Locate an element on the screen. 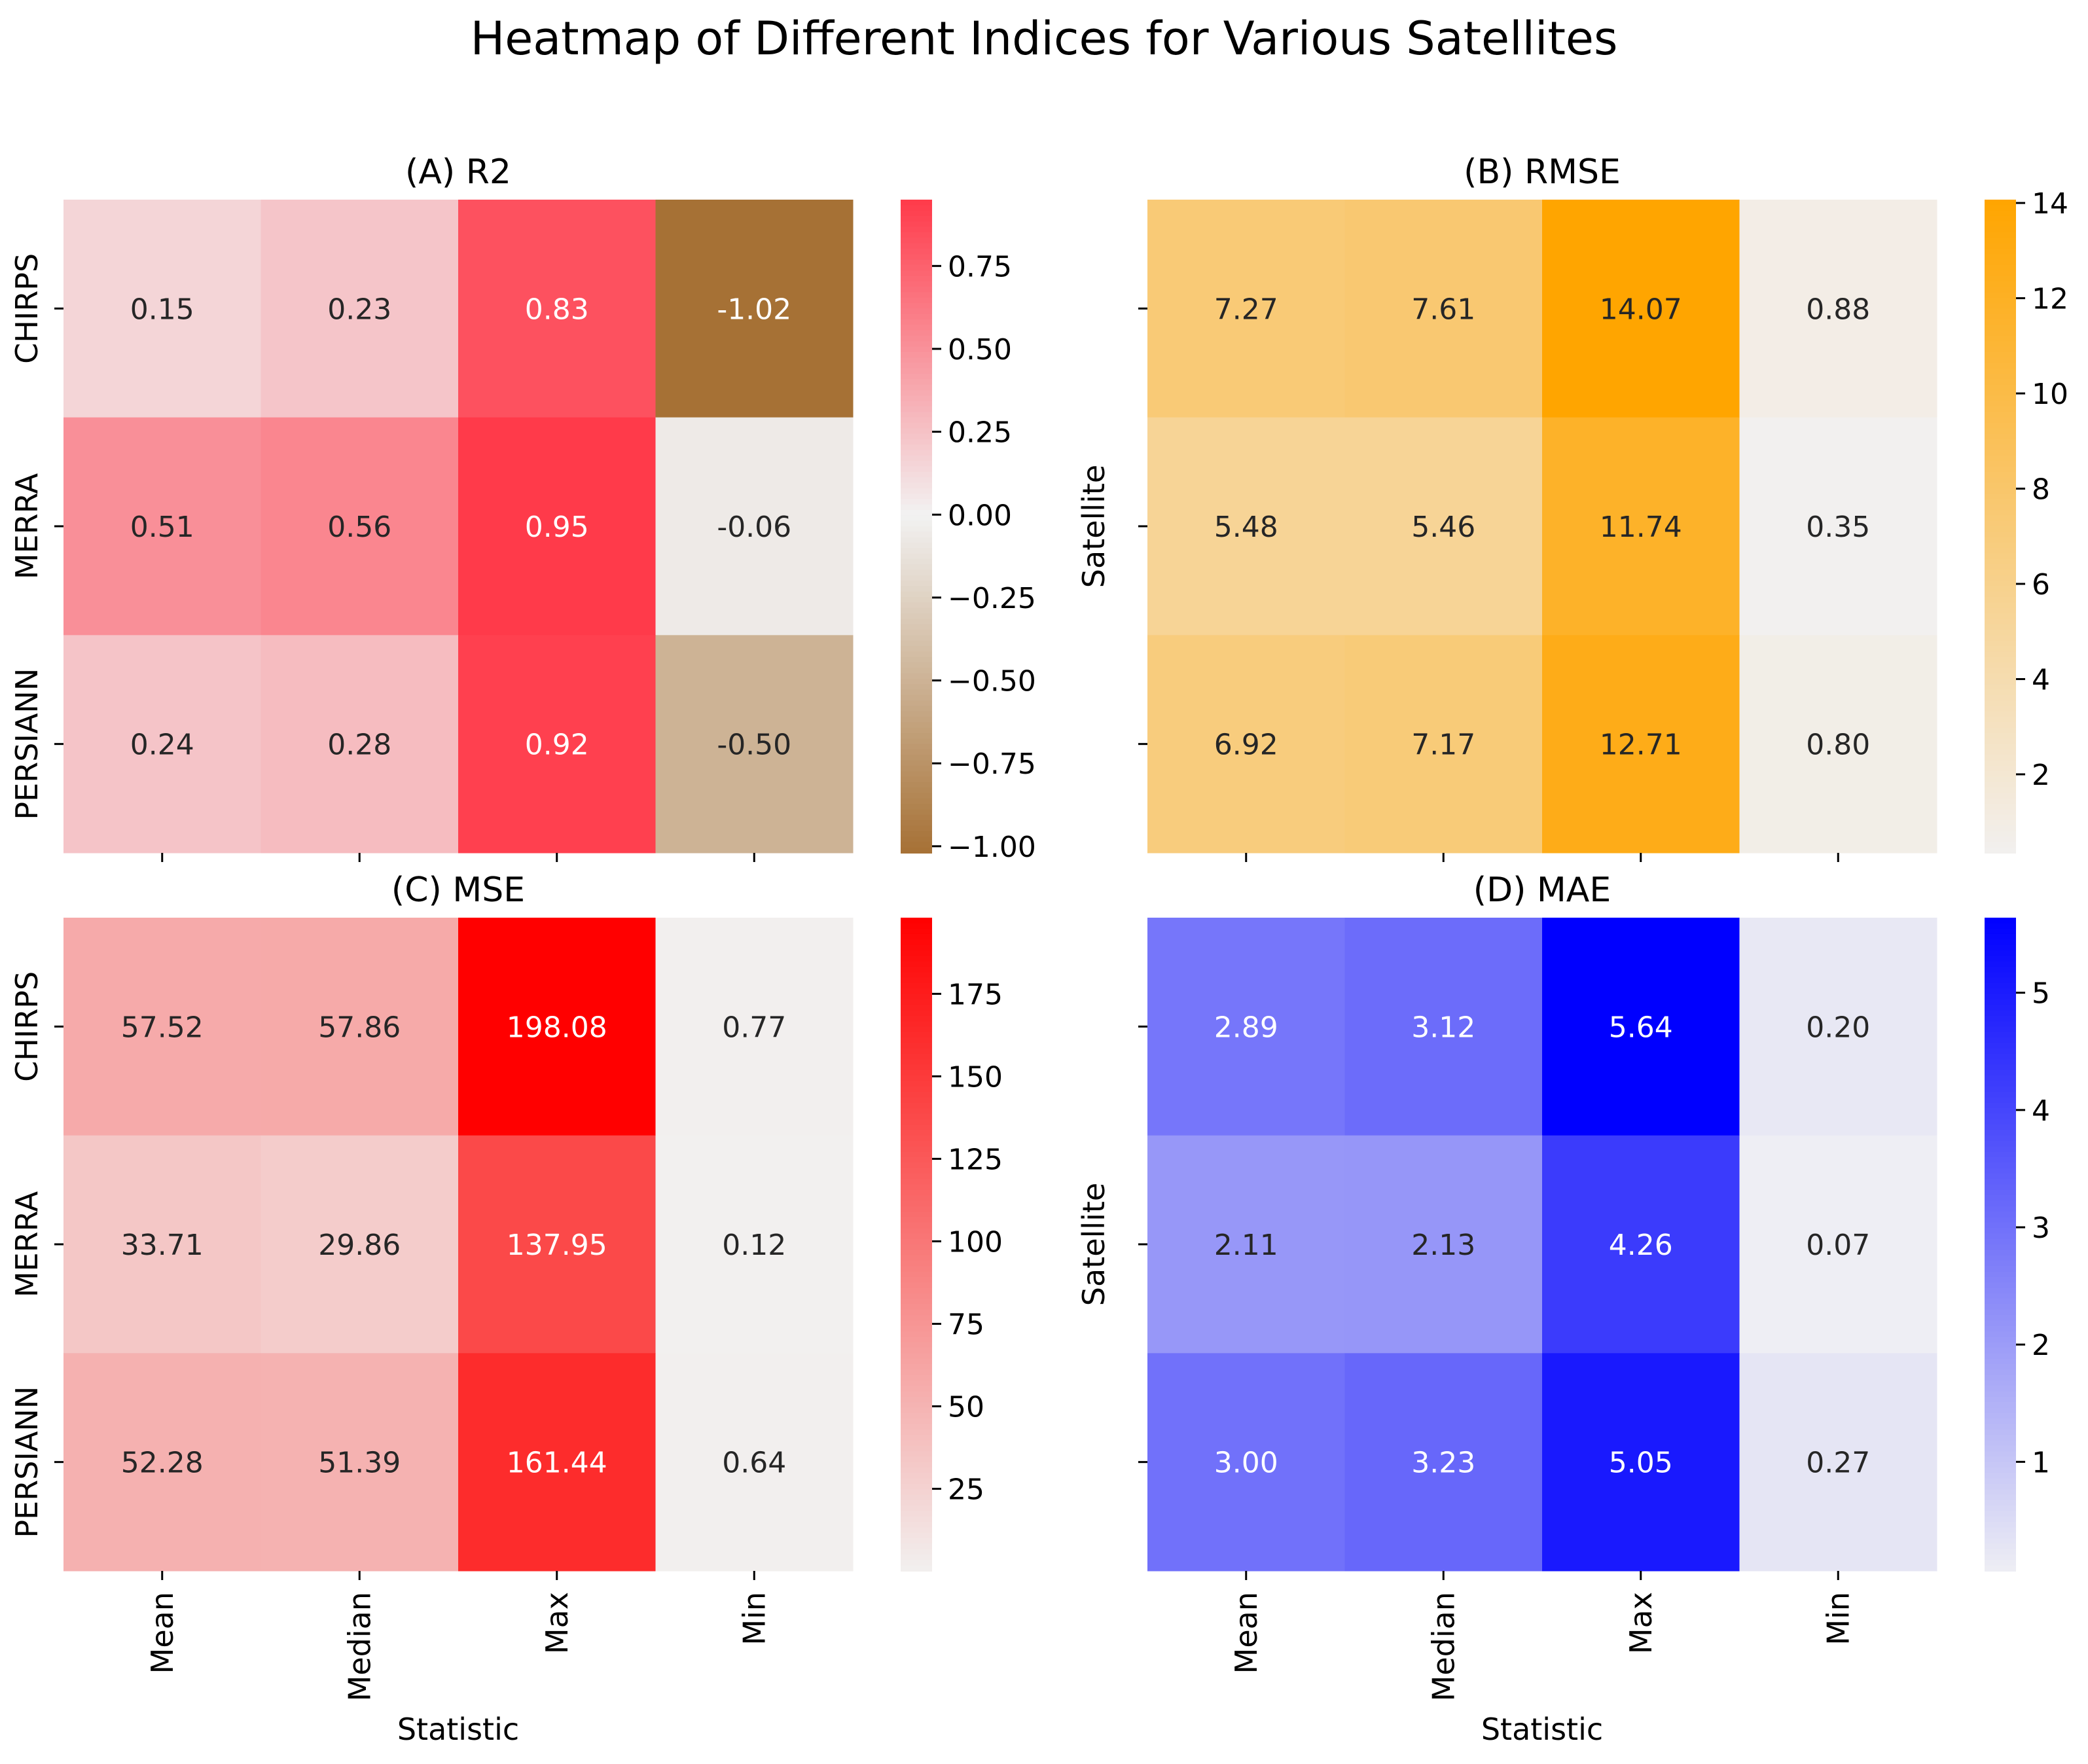  panel-c-cell-label: 0.77 is located at coordinates (754, 1027).